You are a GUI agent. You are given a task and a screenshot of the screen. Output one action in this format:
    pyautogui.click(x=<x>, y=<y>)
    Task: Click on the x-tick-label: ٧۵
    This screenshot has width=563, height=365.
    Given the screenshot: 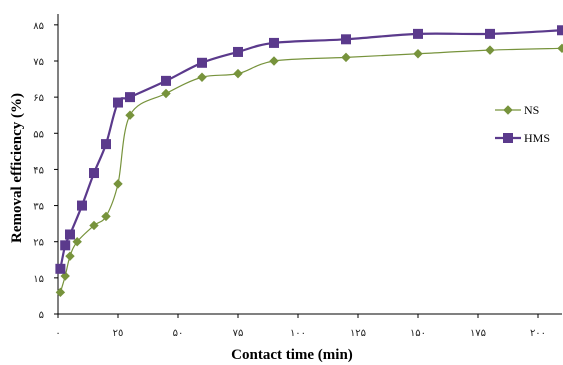 What is the action you would take?
    pyautogui.click(x=238, y=333)
    